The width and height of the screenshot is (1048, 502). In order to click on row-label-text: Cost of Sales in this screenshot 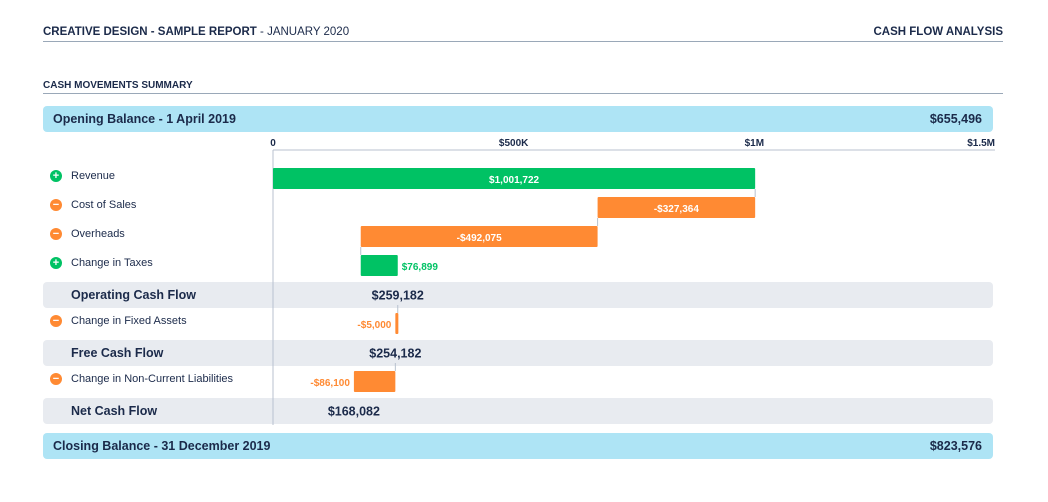, I will do `click(104, 205)`.